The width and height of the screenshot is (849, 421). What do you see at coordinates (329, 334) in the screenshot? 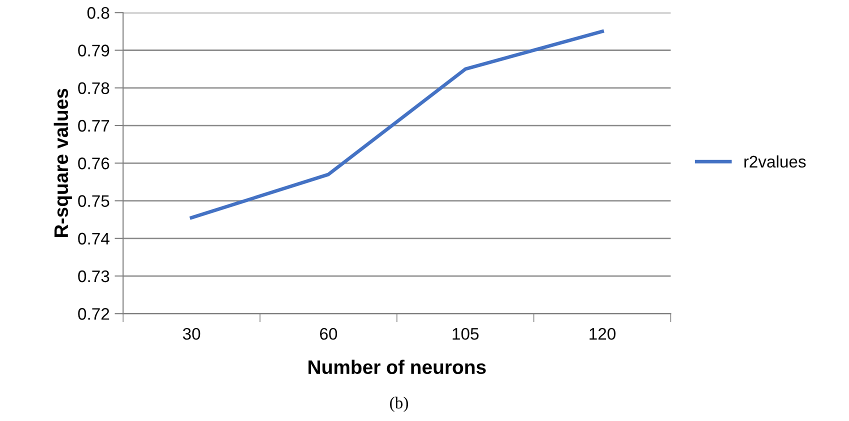
I see `x-tick-label: 60` at bounding box center [329, 334].